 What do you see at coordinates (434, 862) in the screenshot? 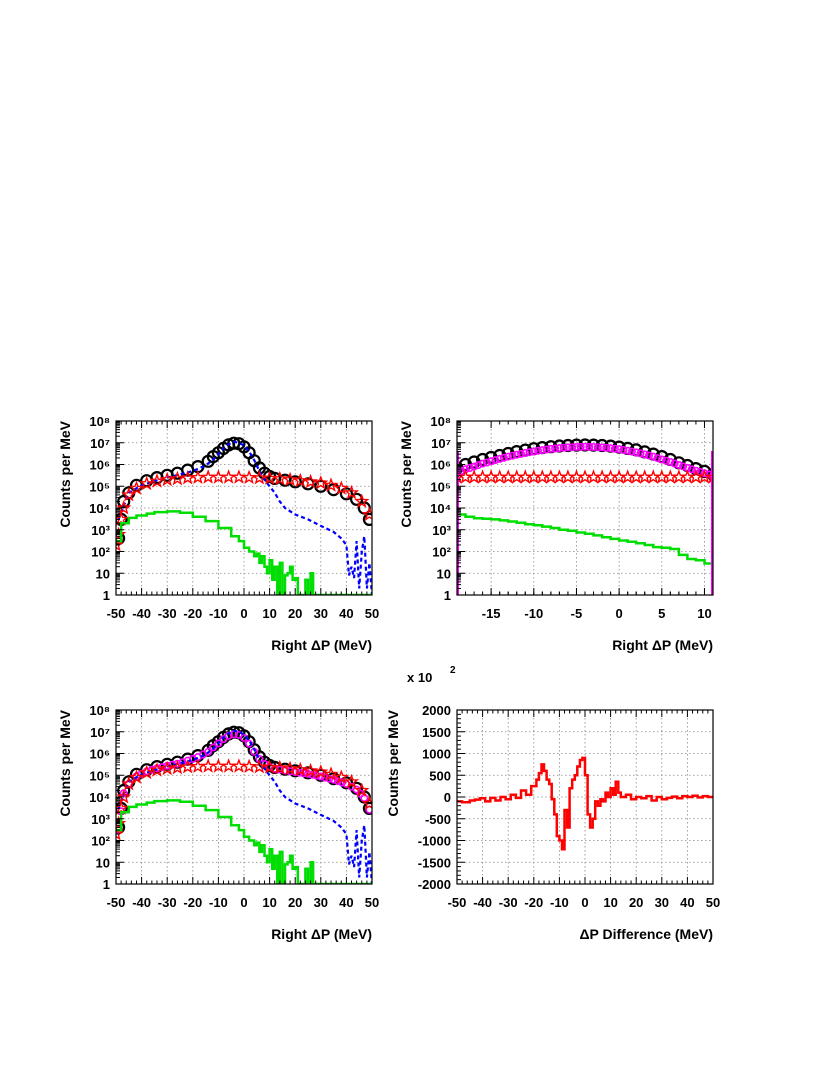
I see `y-tick-label: -1500` at bounding box center [434, 862].